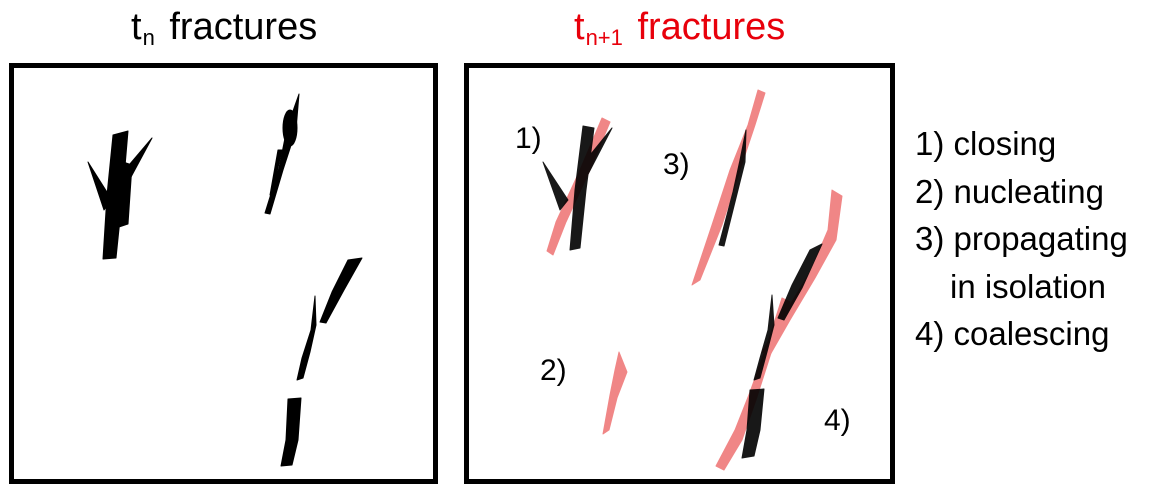 The height and width of the screenshot is (495, 1170). I want to click on tn1-title-text: fractures, so click(711, 27).